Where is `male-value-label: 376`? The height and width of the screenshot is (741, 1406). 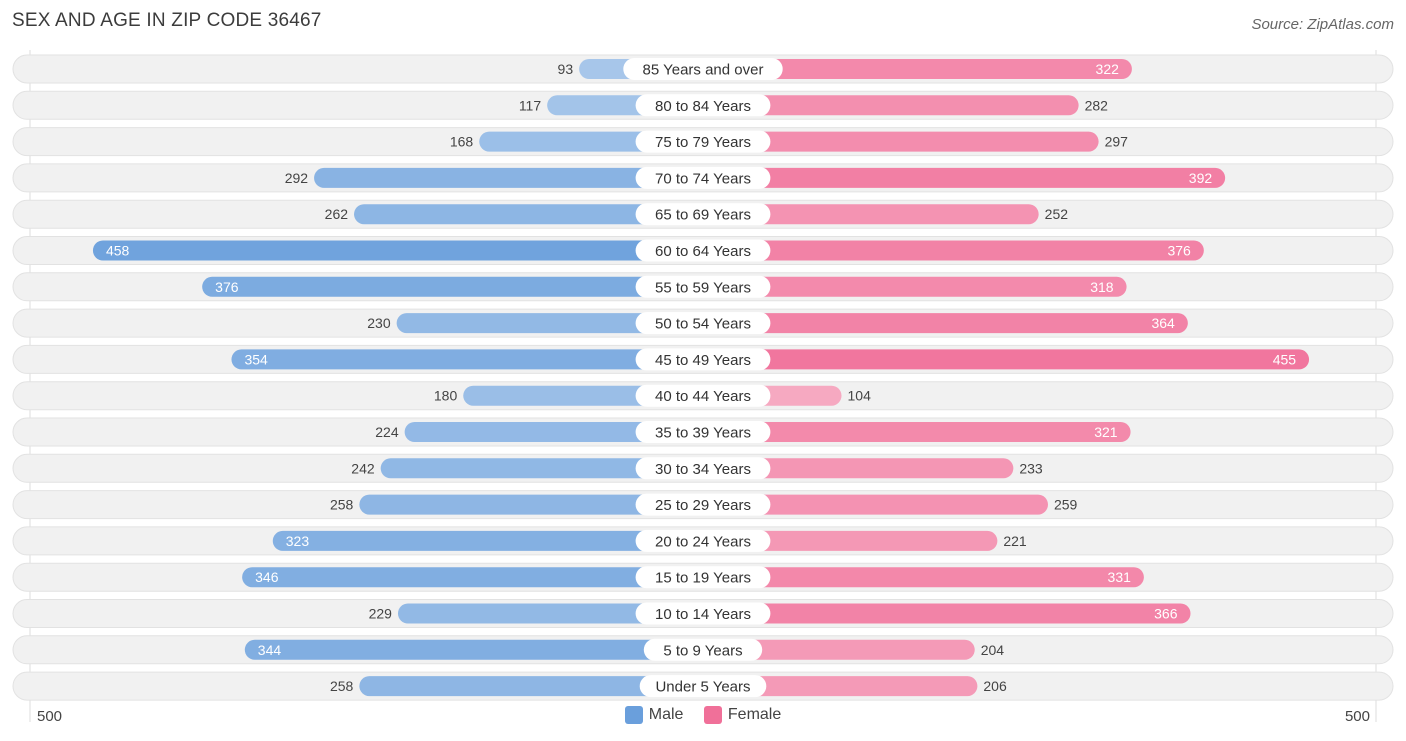
male-value-label: 376 is located at coordinates (227, 287).